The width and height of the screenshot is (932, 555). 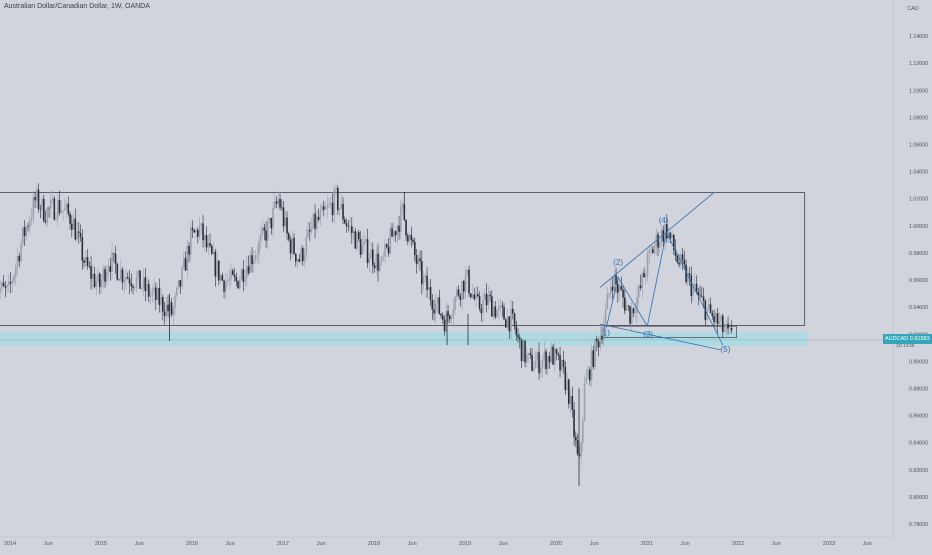 What do you see at coordinates (647, 544) in the screenshot?
I see `time-tick-label: 2021` at bounding box center [647, 544].